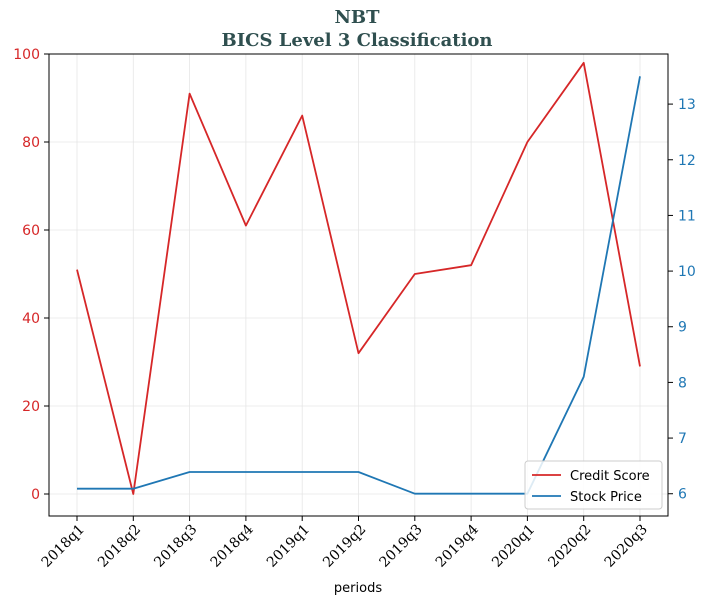 This screenshot has height=605, width=707. Describe the element at coordinates (682, 328) in the screenshot. I see `right-tick-label: 9` at that location.